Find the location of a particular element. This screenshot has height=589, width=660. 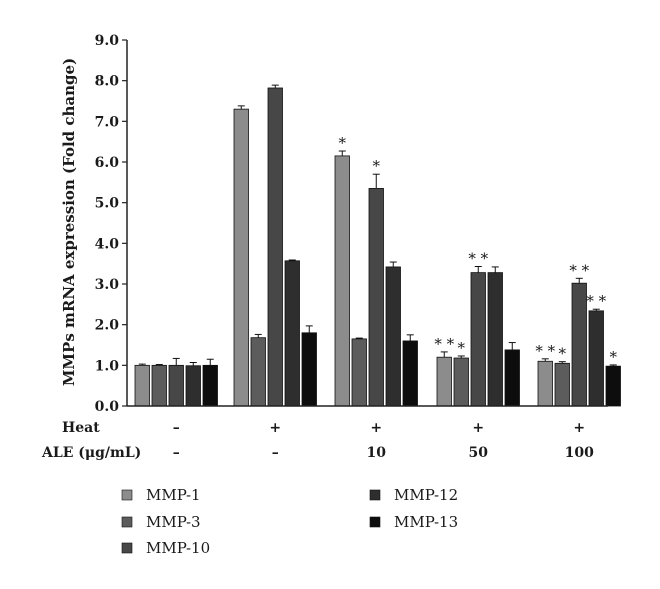

ale-condition-value: 100 is located at coordinates (579, 453).